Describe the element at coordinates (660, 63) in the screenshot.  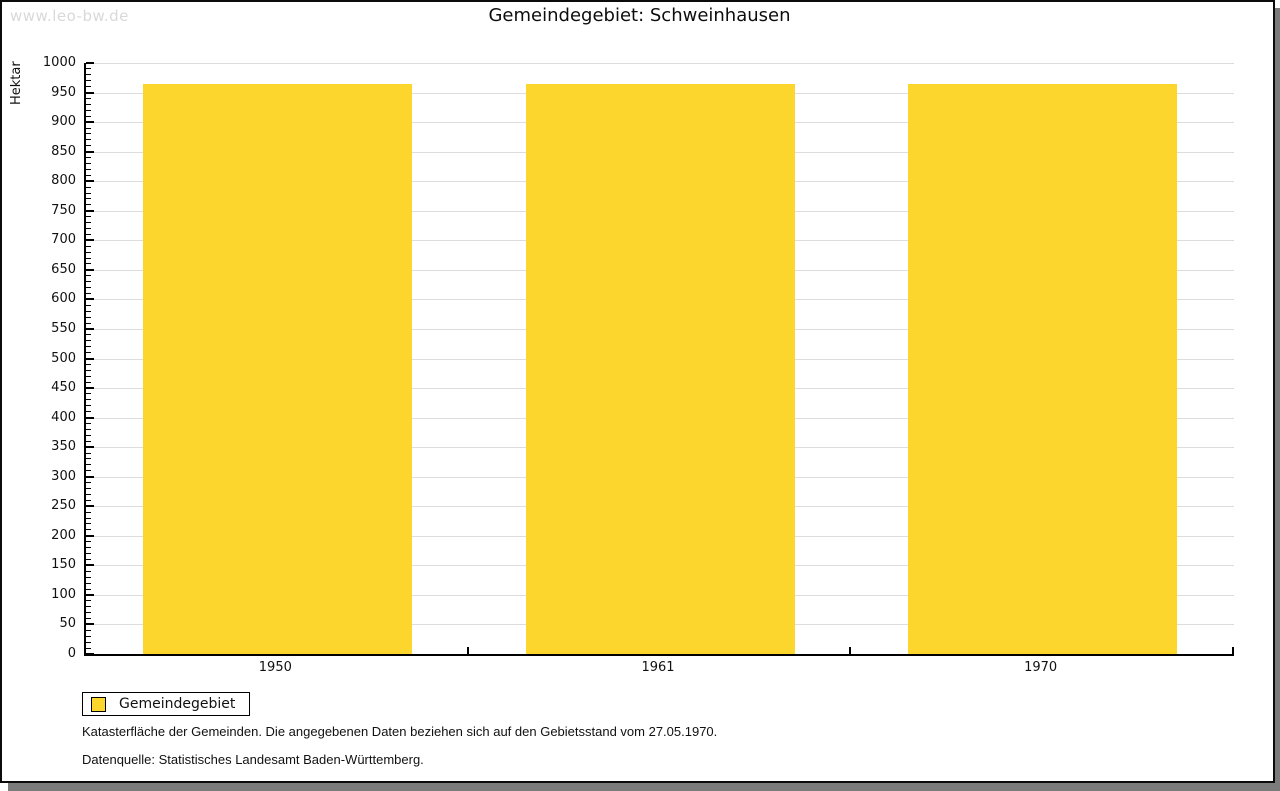
I see `gridline` at that location.